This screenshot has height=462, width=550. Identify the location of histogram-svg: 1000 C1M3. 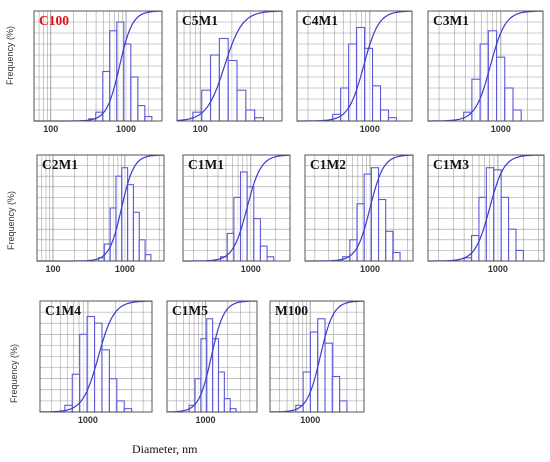
(486, 214).